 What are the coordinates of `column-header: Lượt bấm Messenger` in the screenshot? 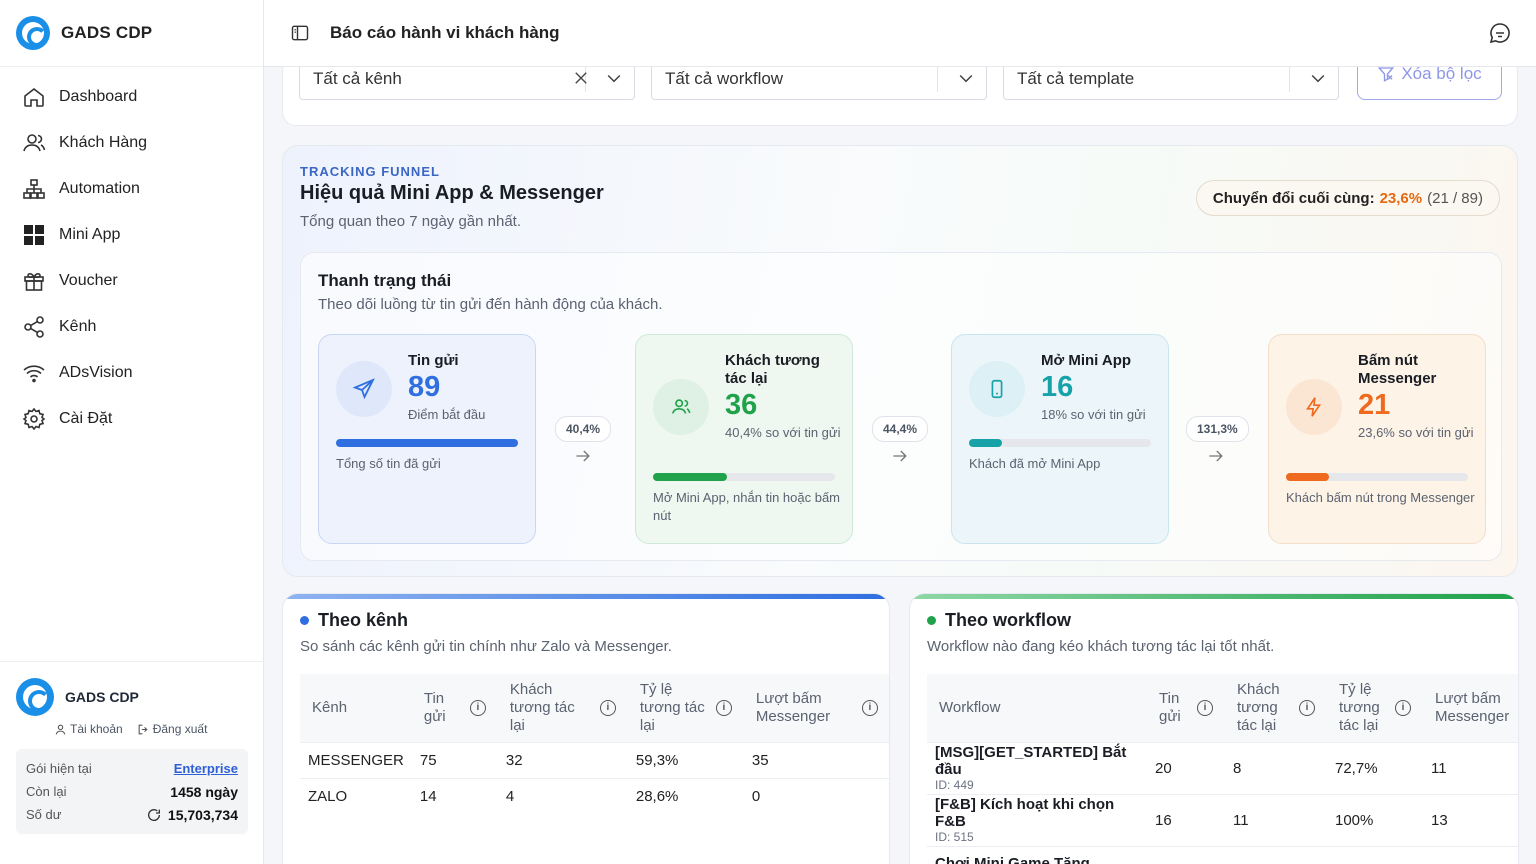 It's located at (1470, 708).